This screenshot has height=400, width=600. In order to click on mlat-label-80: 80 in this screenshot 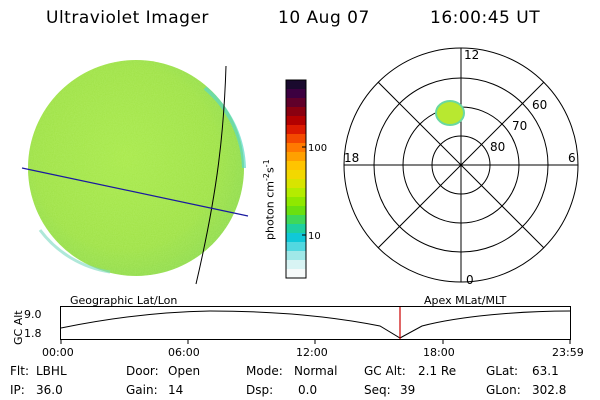, I will do `click(497, 147)`.